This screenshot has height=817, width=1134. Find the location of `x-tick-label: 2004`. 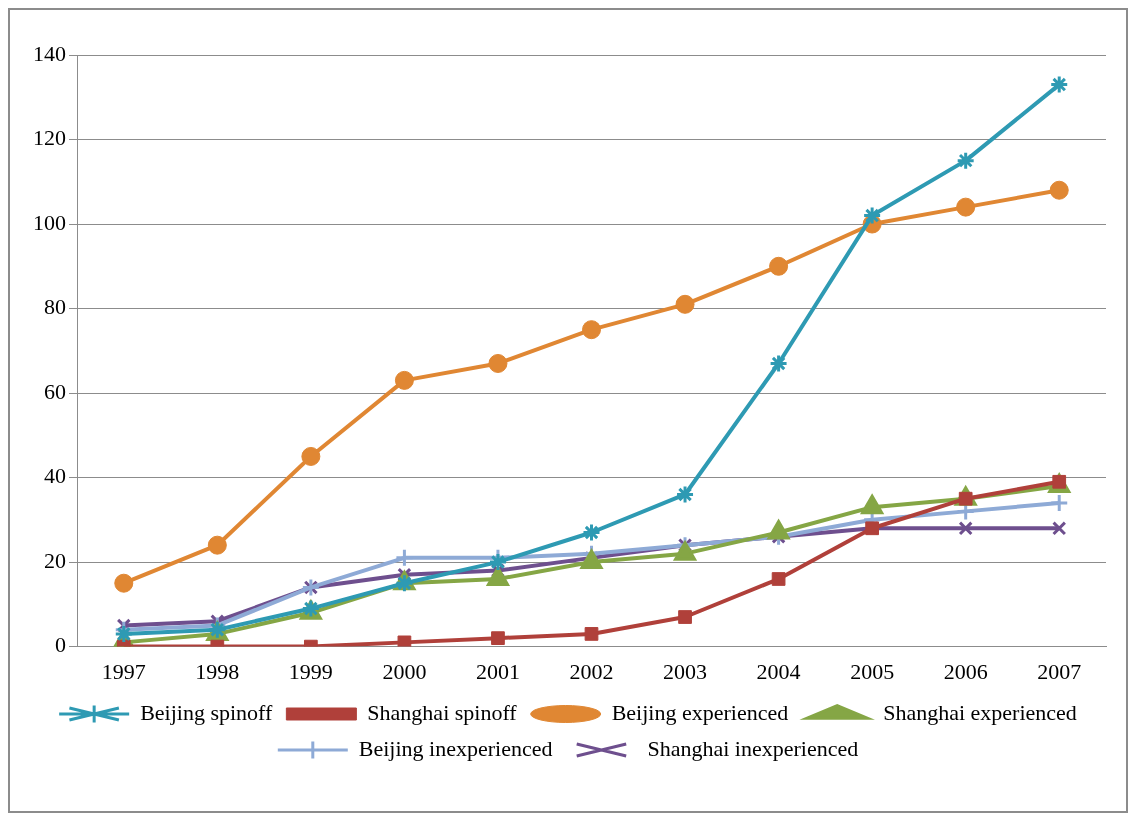

x-tick-label: 2004 is located at coordinates (778, 671).